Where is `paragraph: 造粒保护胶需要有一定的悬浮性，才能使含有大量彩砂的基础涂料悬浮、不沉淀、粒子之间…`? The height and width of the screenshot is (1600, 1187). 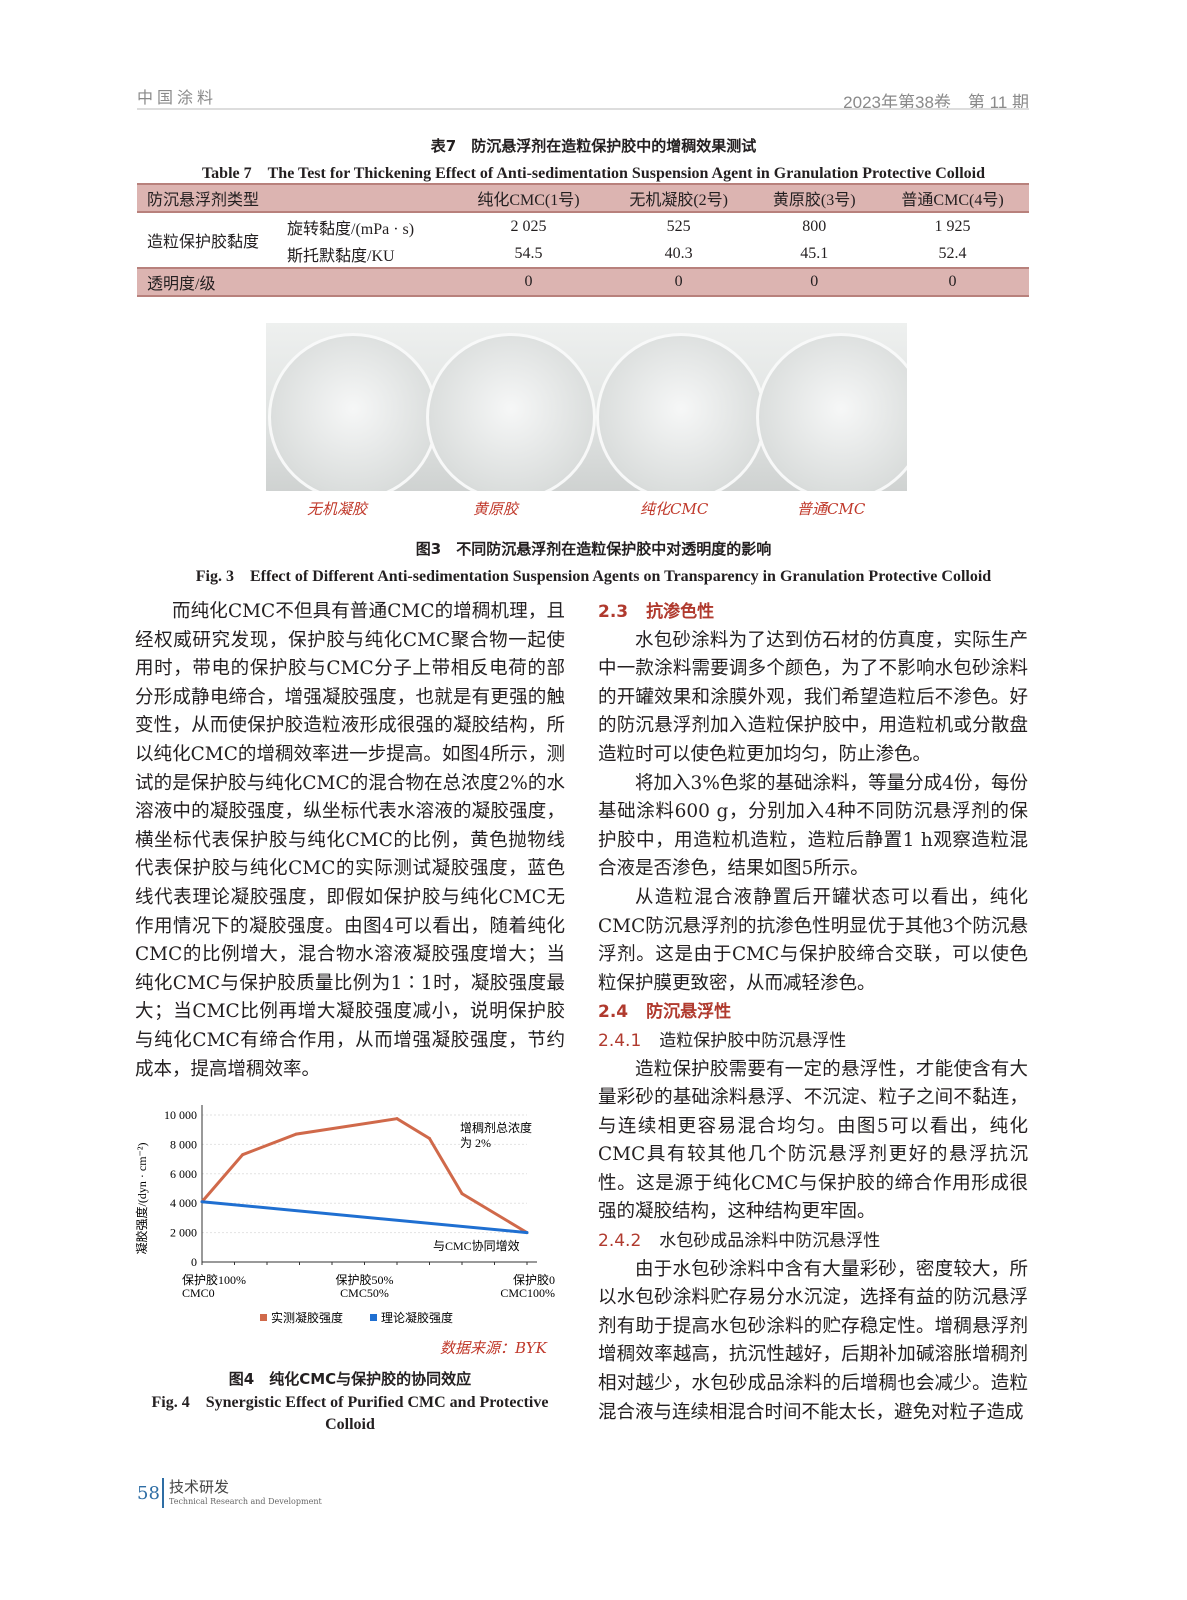
paragraph: 造粒保护胶需要有一定的悬浮性，才能使含有大量彩砂的基础涂料悬浮、不沉淀、粒子之间… is located at coordinates (813, 1140).